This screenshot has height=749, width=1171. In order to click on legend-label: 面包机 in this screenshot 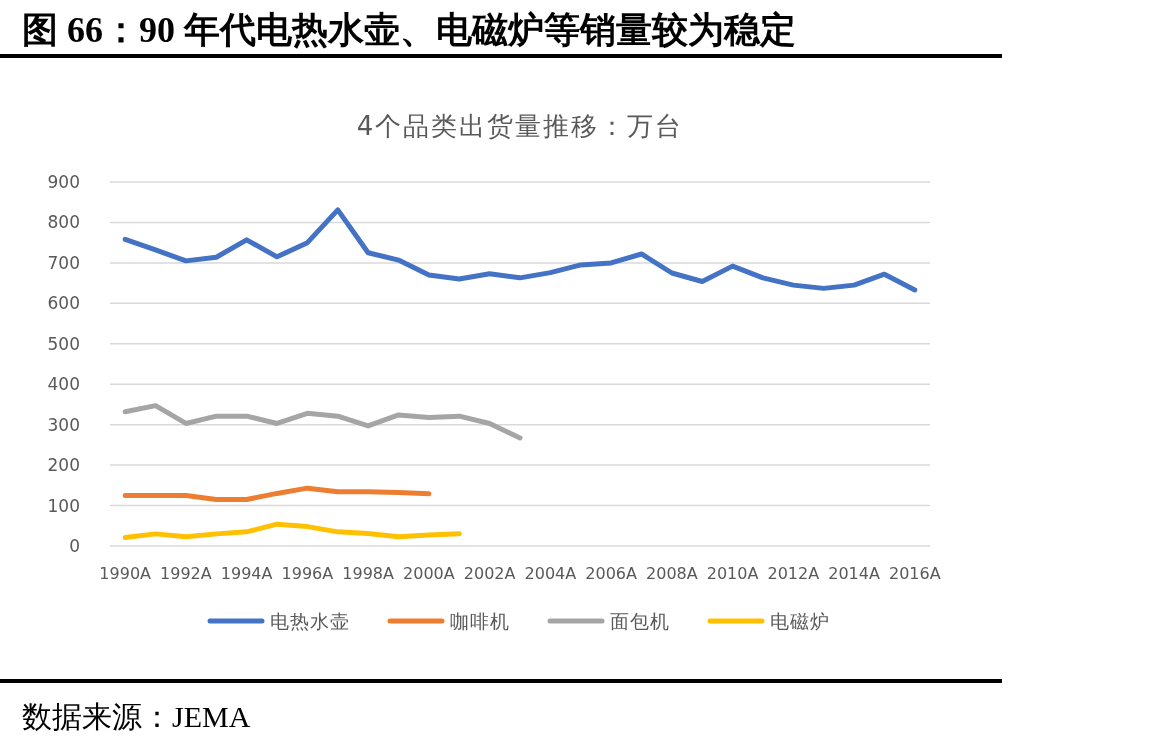, I will do `click(640, 621)`.